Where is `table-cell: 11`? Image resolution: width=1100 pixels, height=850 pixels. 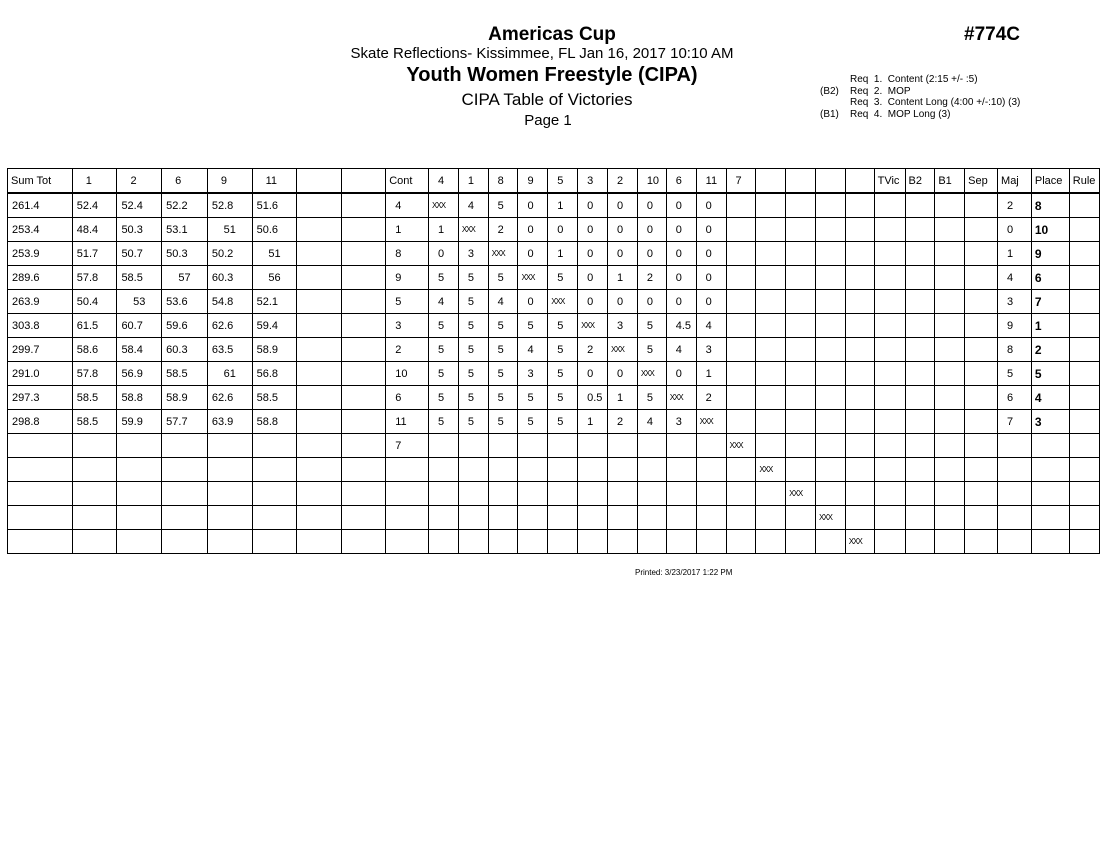 table-cell: 11 is located at coordinates (407, 421).